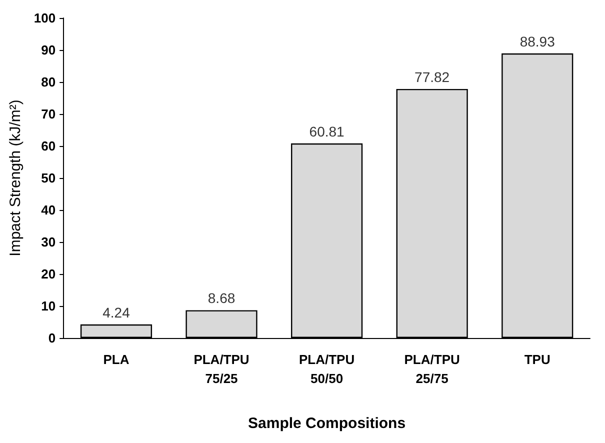 The image size is (605, 443). What do you see at coordinates (432, 369) in the screenshot?
I see `x-tick-label: PLA/TPU 25/75` at bounding box center [432, 369].